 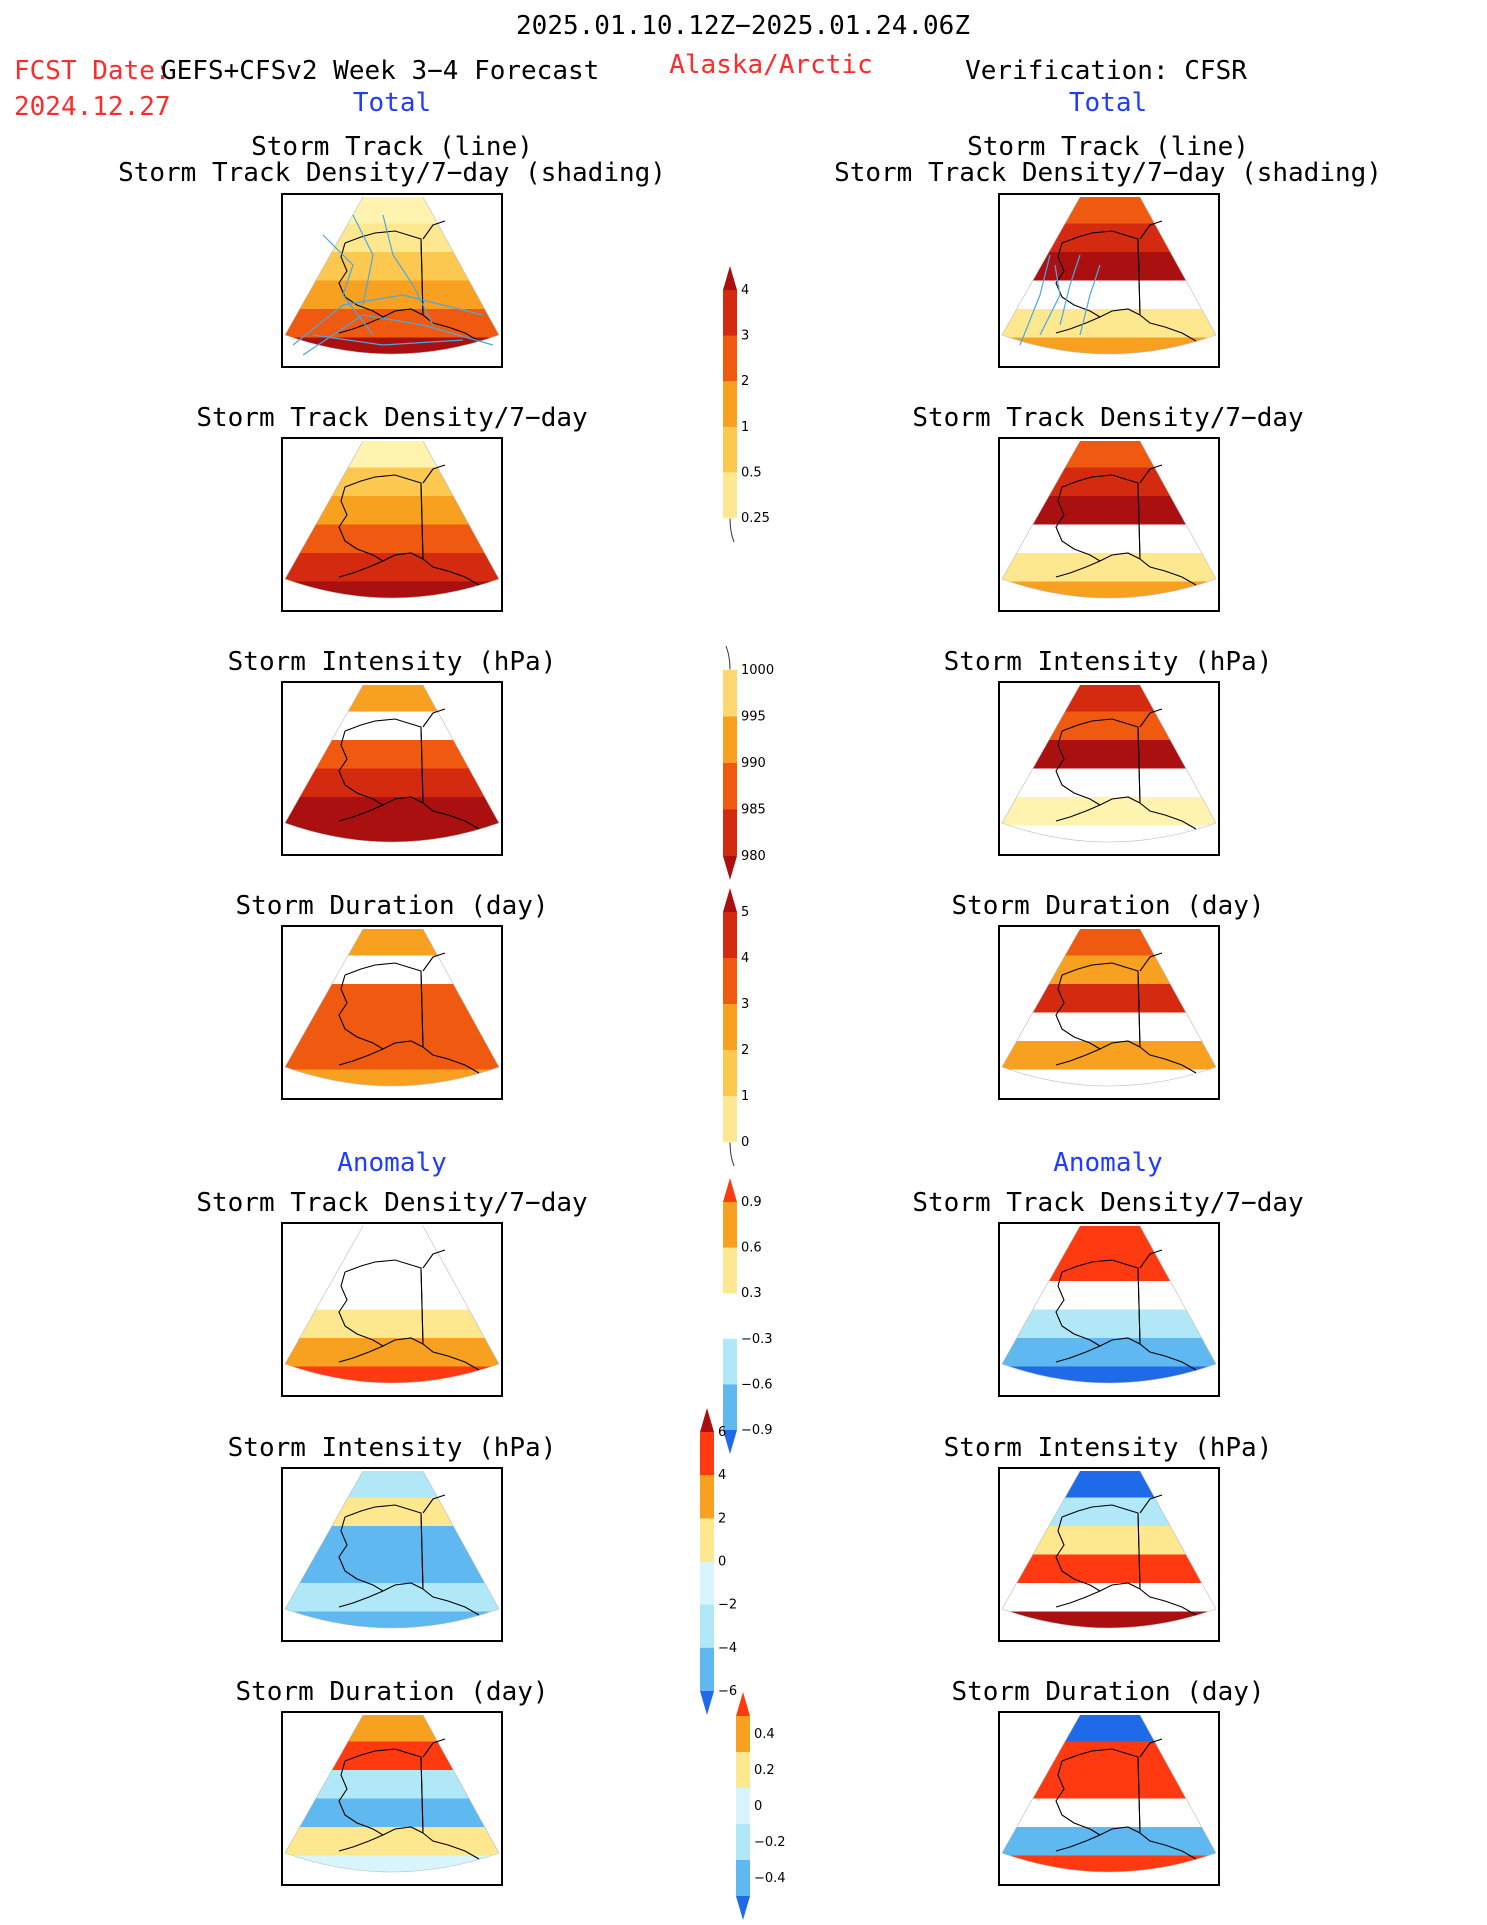 I want to click on right-anomaly-heading: Anomaly, so click(x=1108, y=1163).